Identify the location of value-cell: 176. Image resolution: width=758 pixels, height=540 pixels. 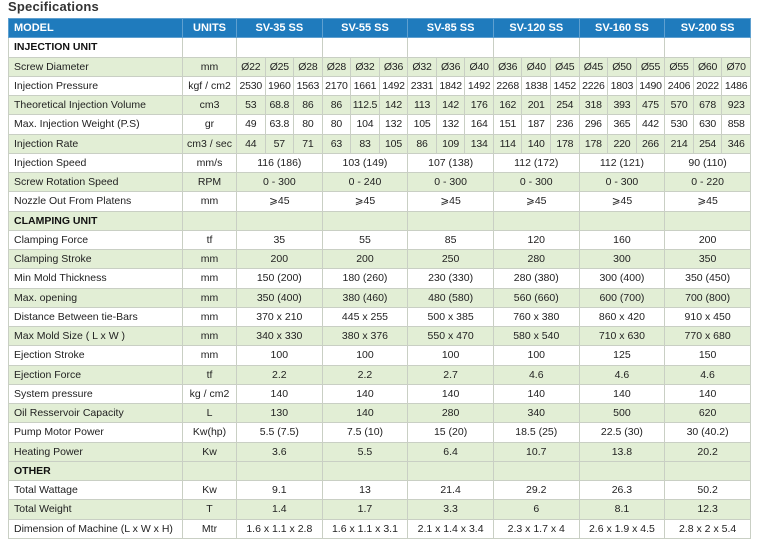
(479, 105).